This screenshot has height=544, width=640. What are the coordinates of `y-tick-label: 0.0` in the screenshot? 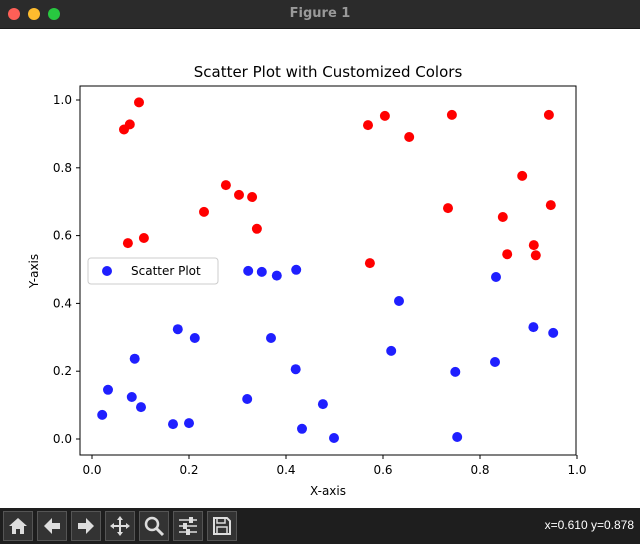 It's located at (62, 439).